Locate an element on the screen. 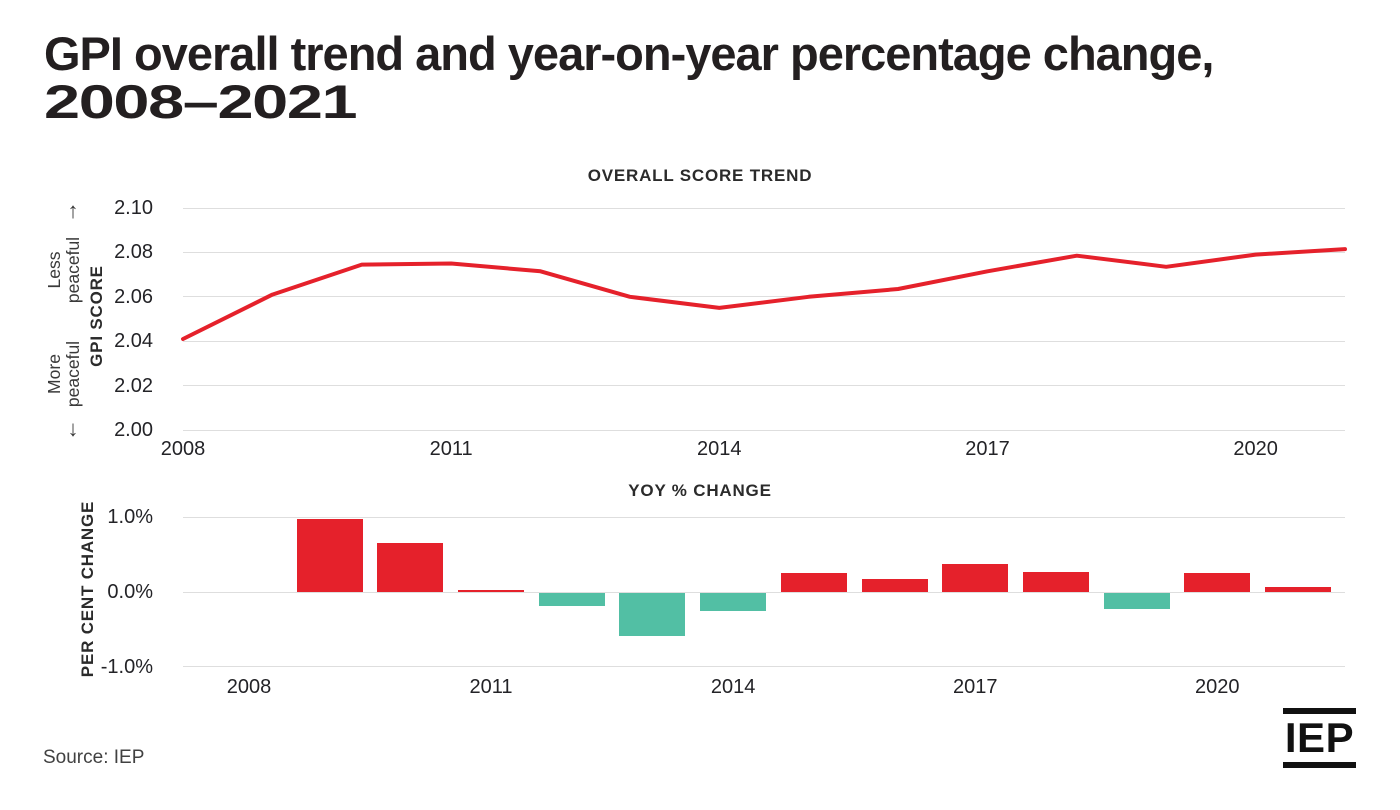 The height and width of the screenshot is (810, 1400). iep-logo: IEP is located at coordinates (1319, 738).